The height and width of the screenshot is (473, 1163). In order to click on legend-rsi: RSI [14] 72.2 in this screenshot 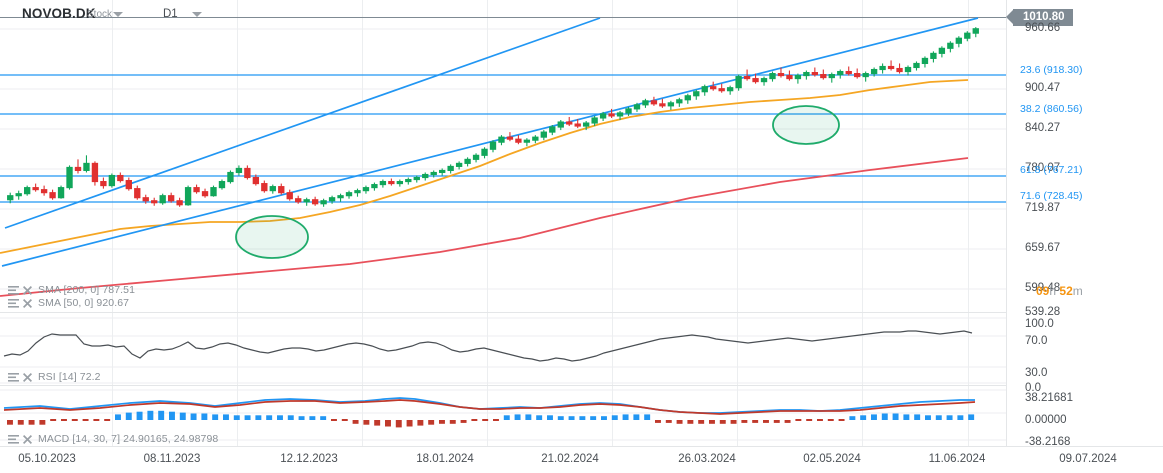, I will do `click(54, 377)`.